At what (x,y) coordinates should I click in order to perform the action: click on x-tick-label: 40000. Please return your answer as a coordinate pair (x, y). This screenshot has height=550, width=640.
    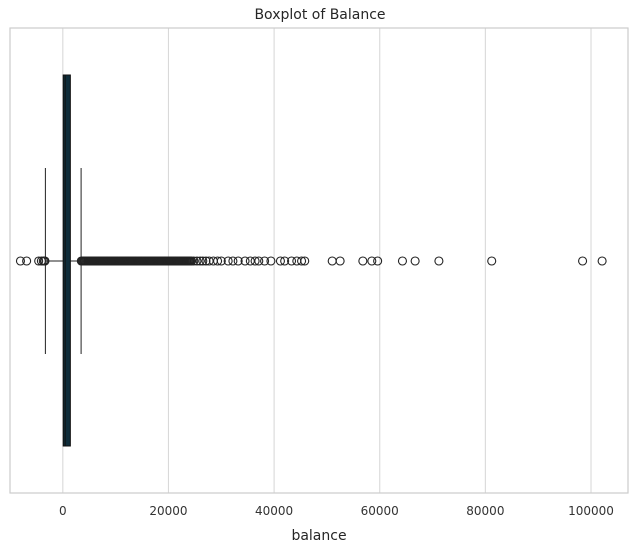
    Looking at the image, I should click on (274, 511).